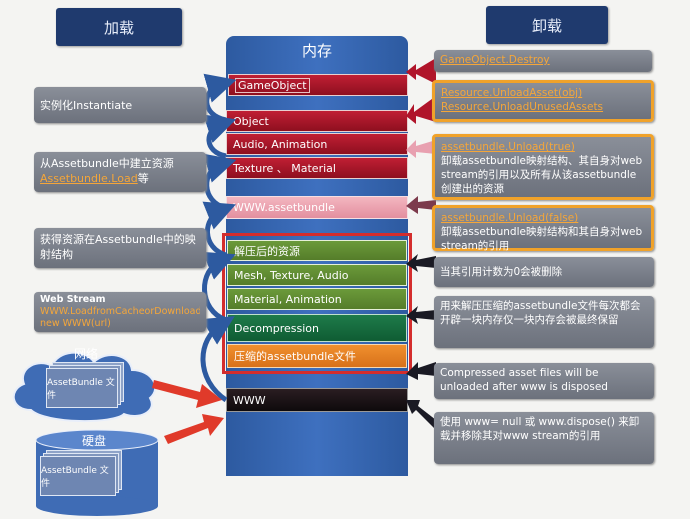 Image resolution: width=690 pixels, height=519 pixels. Describe the element at coordinates (421, 243) in the screenshot. I see `right-arrows` at that location.